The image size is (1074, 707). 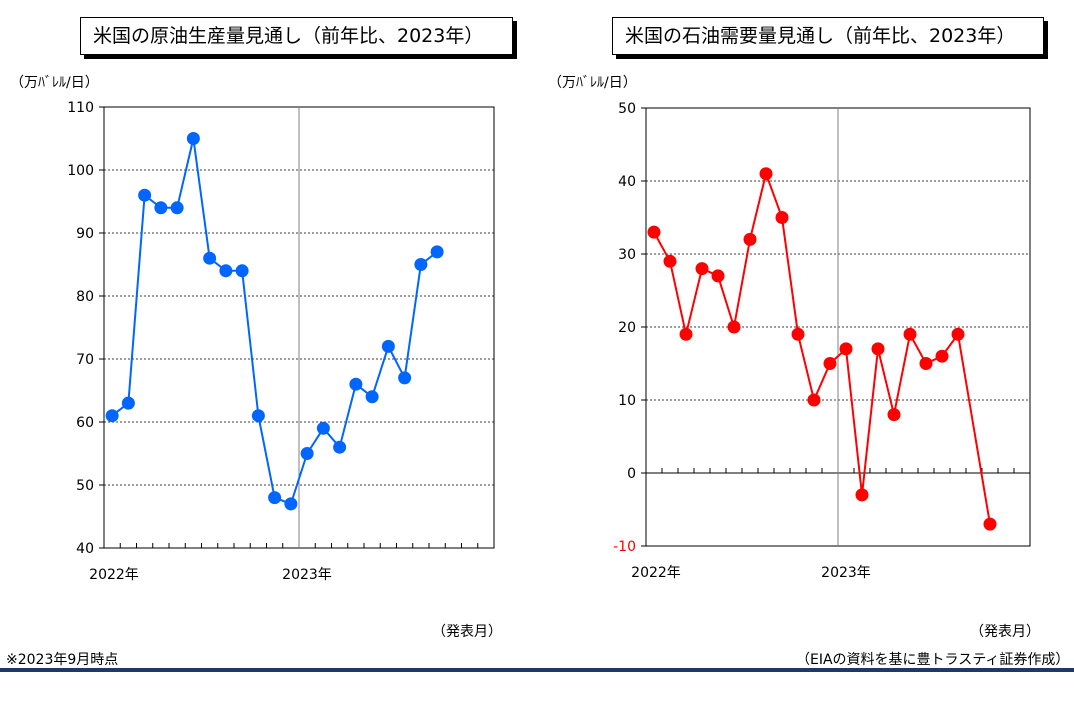 I want to click on right-y-tick-label: 30, so click(x=627, y=255).